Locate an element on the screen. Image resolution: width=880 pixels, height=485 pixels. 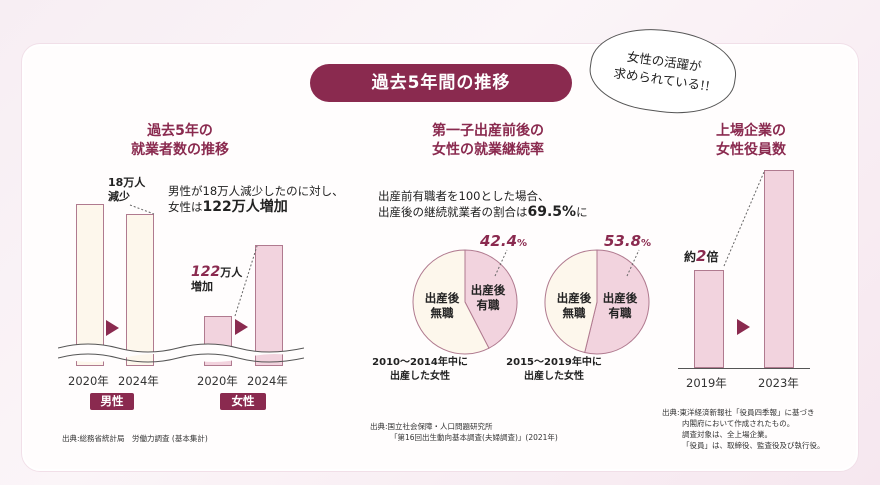
pie2-unemployed-l1: 出産後 is located at coordinates (574, 298).